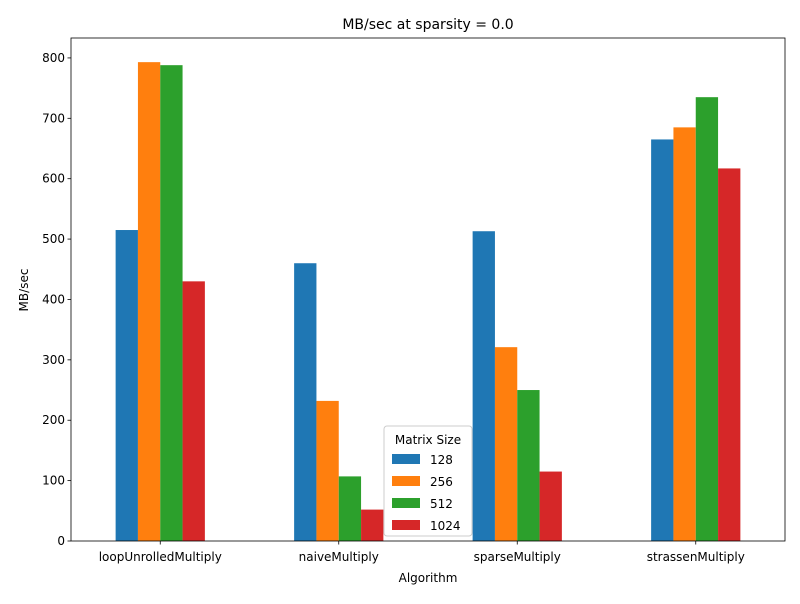 This screenshot has width=800, height=604. Describe the element at coordinates (53, 239) in the screenshot. I see `y-tick-label: 500` at that location.